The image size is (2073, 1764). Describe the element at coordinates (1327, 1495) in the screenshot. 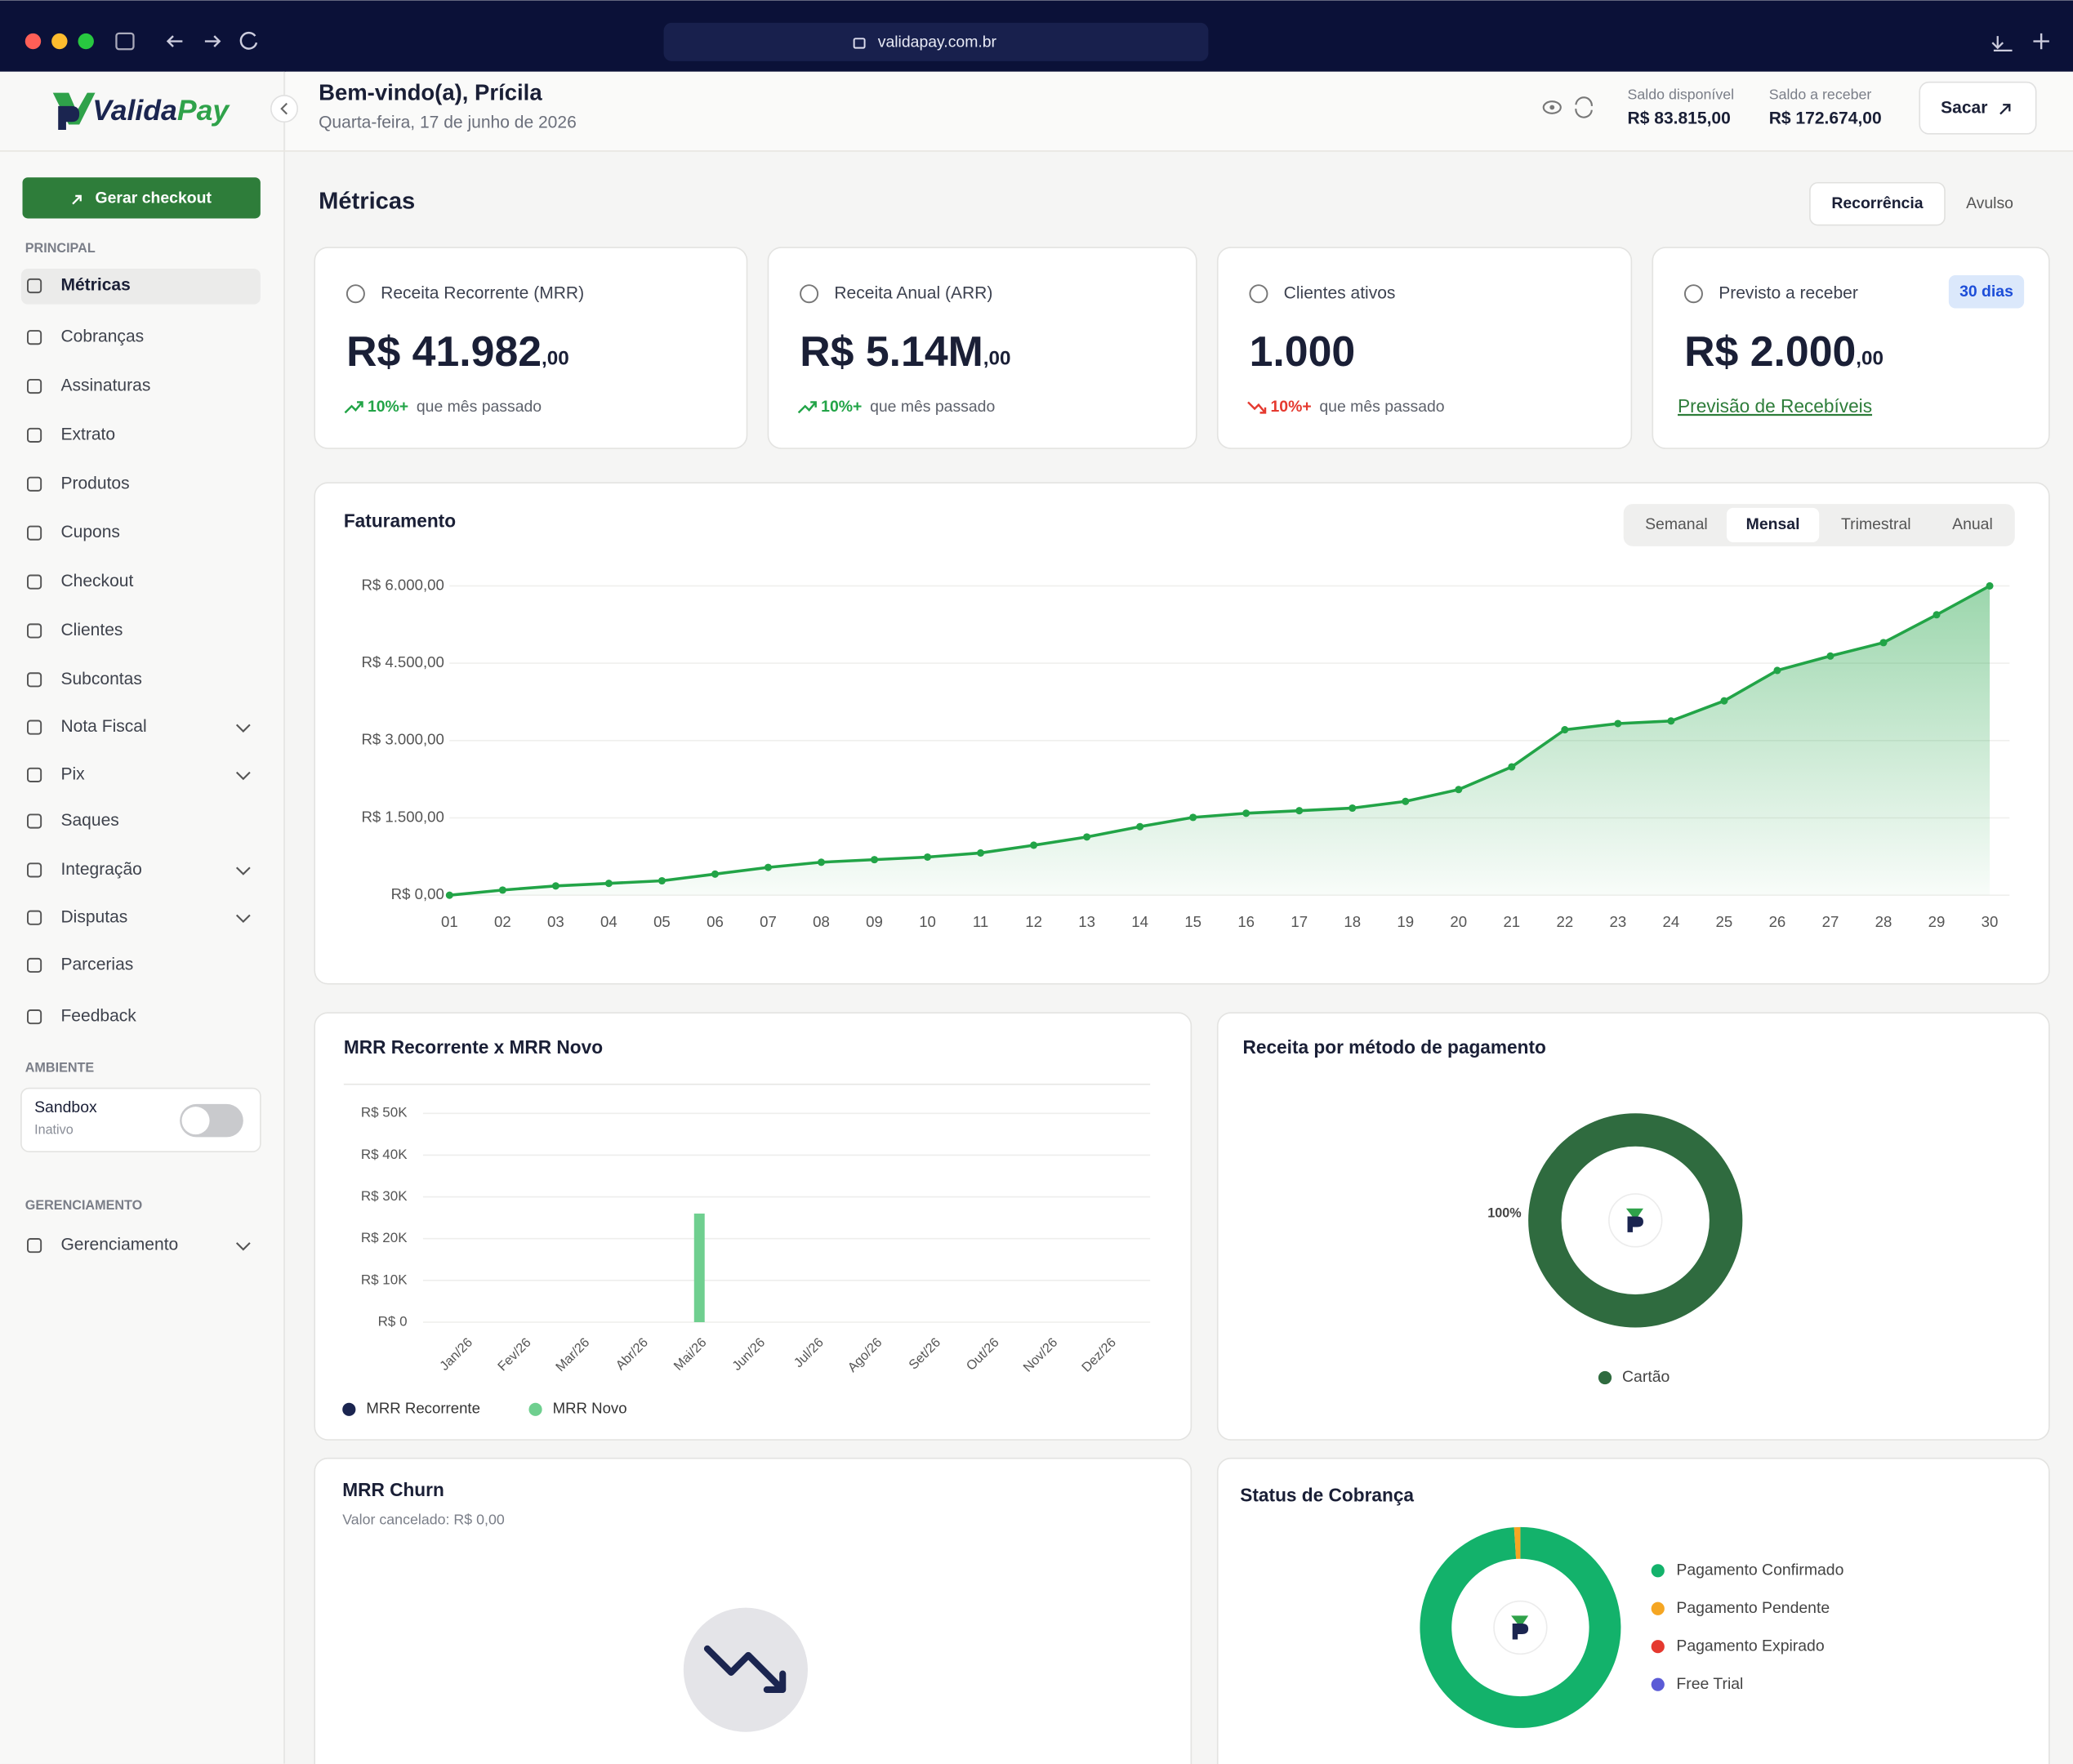

I see `chart-title: Status de Cobrança` at that location.